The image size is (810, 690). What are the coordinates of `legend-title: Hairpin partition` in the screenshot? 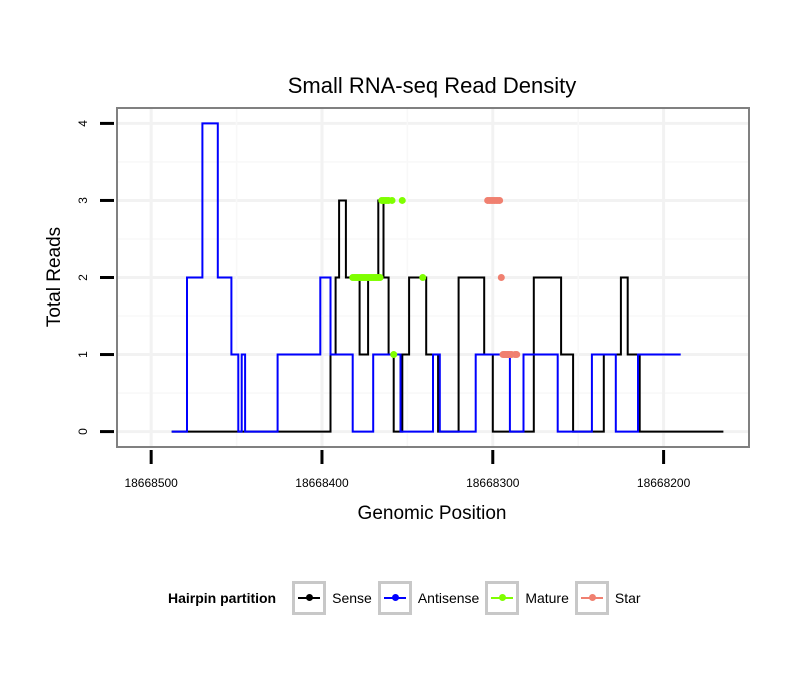 It's located at (222, 598).